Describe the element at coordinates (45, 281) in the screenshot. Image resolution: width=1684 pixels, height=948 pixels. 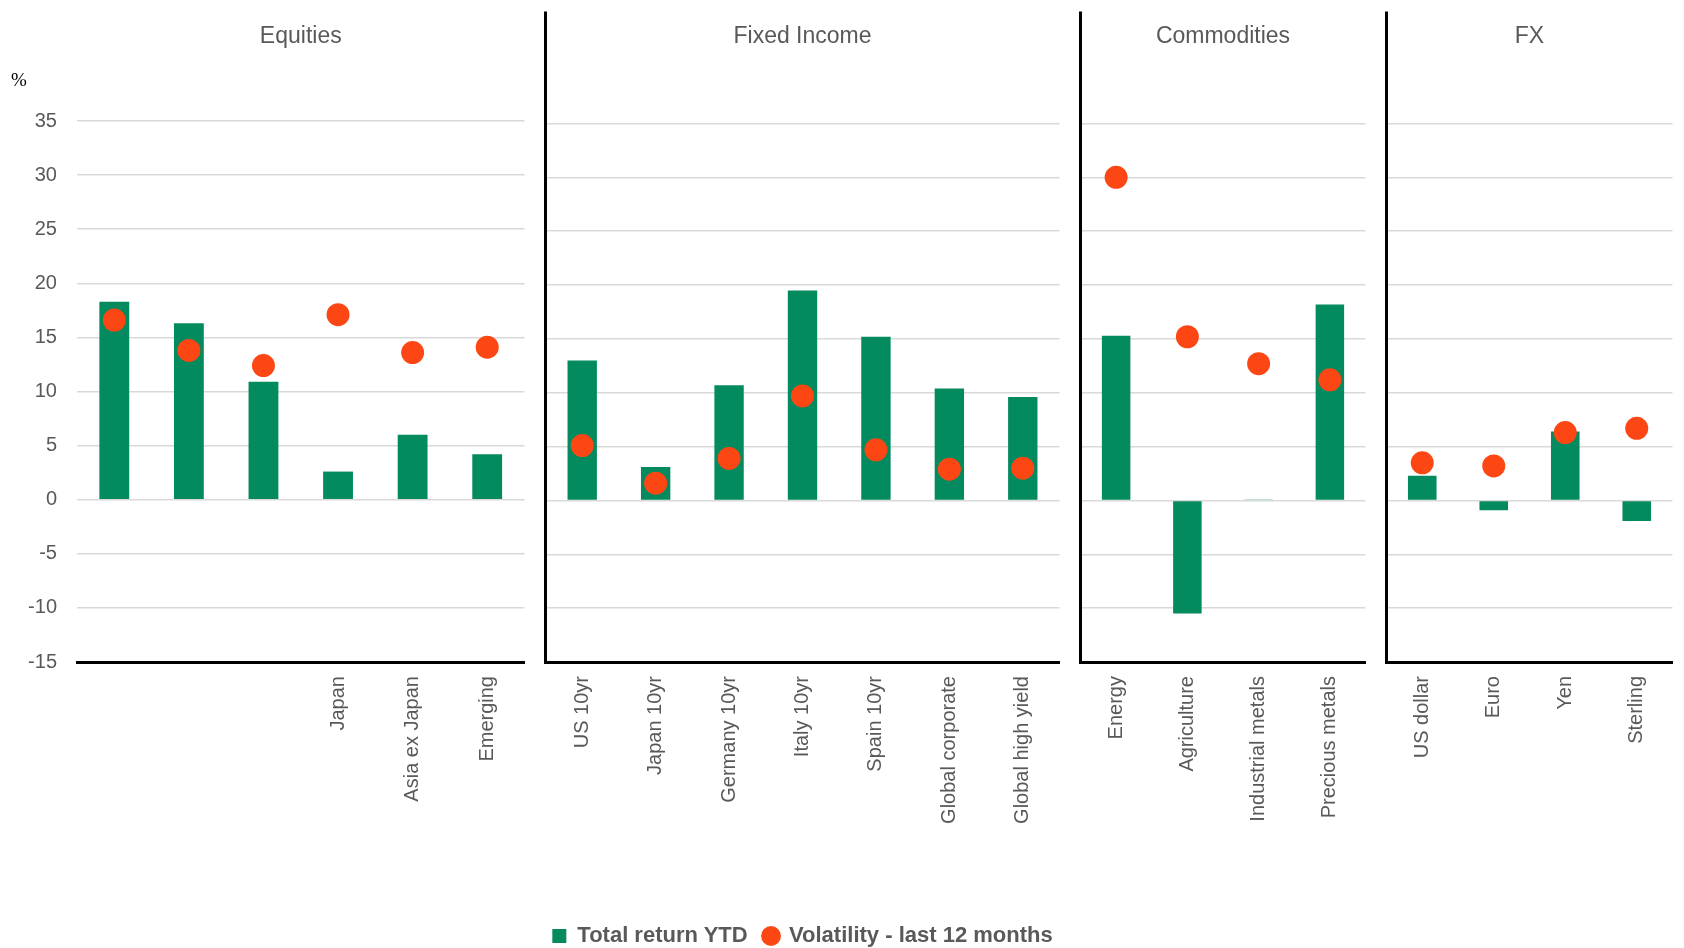
I see `y-tick-label: 20` at that location.